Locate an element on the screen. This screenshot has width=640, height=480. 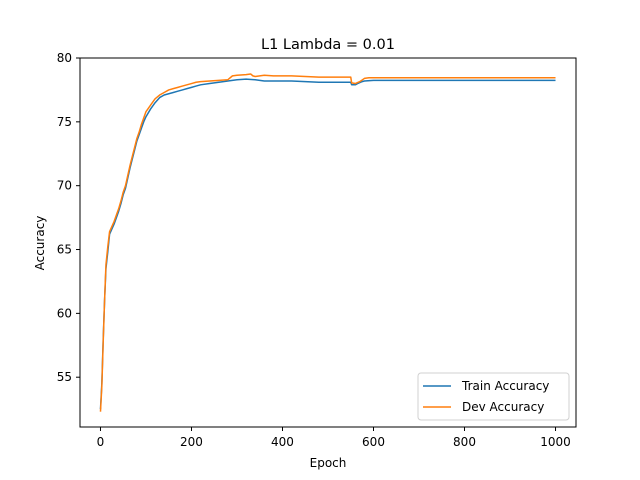
x-axis-label: Epoch is located at coordinates (328, 463).